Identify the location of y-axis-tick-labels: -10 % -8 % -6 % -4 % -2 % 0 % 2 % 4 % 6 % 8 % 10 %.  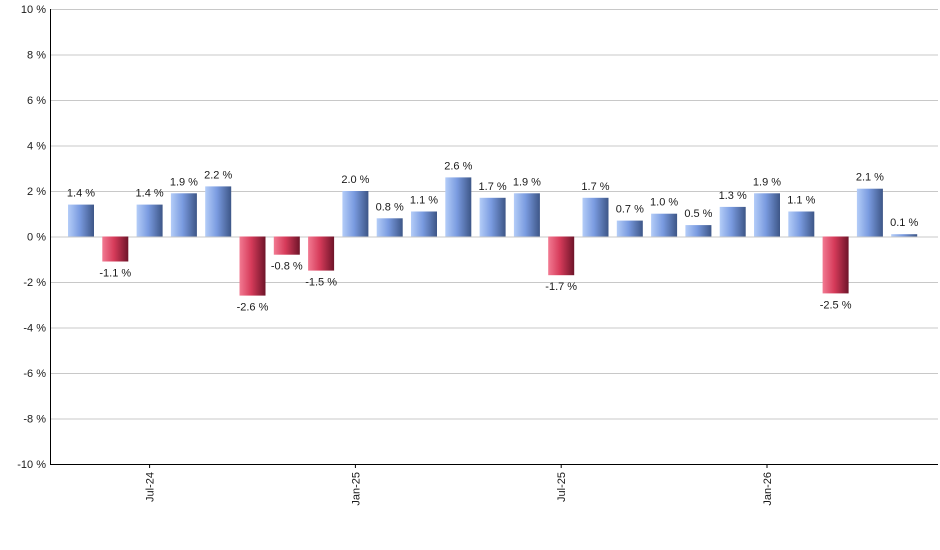
(31, 237).